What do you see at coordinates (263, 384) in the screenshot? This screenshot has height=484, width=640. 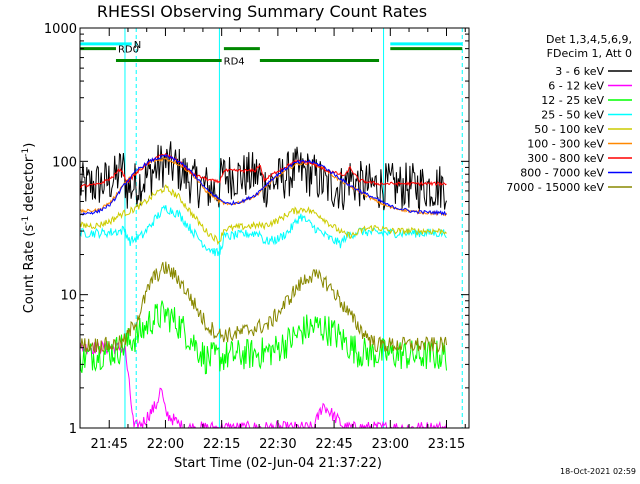 I see `series-line-6-12-kev` at bounding box center [263, 384].